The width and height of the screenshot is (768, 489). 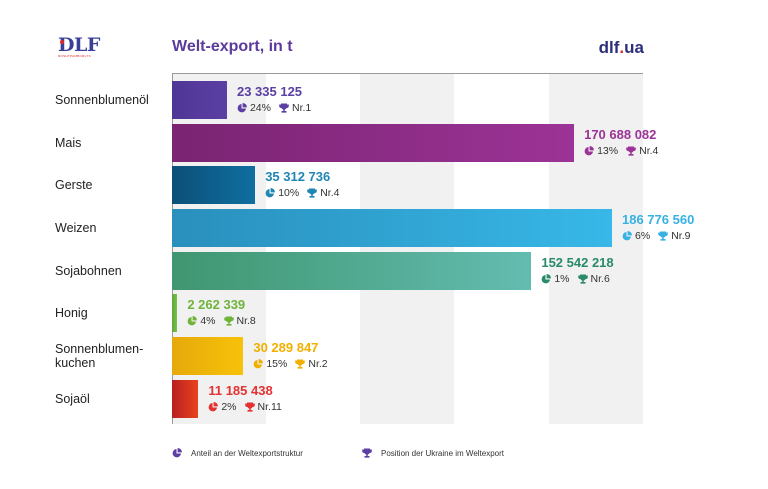 What do you see at coordinates (277, 364) in the screenshot?
I see `share-label: 15%` at bounding box center [277, 364].